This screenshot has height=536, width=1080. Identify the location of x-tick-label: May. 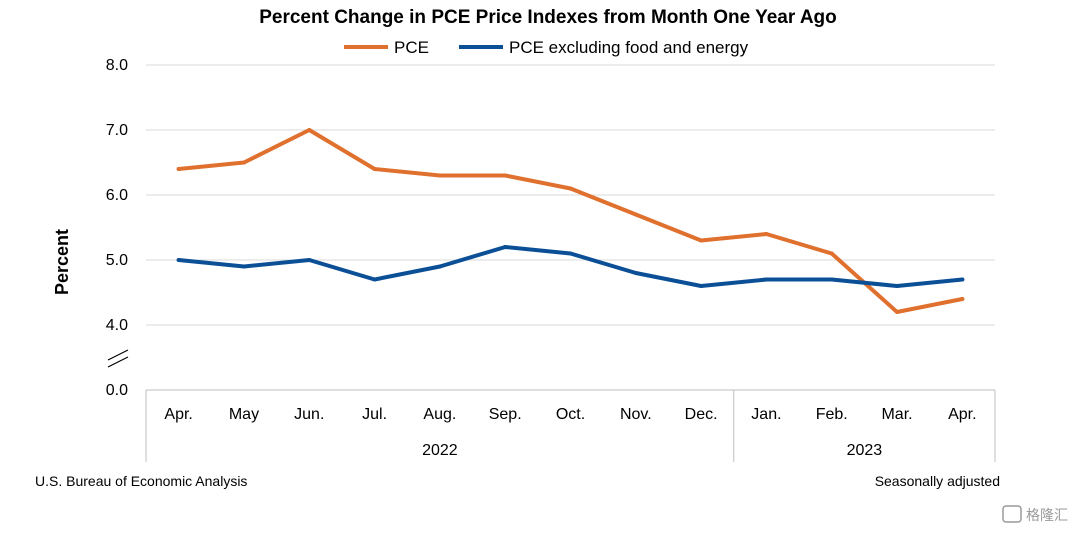
(244, 414).